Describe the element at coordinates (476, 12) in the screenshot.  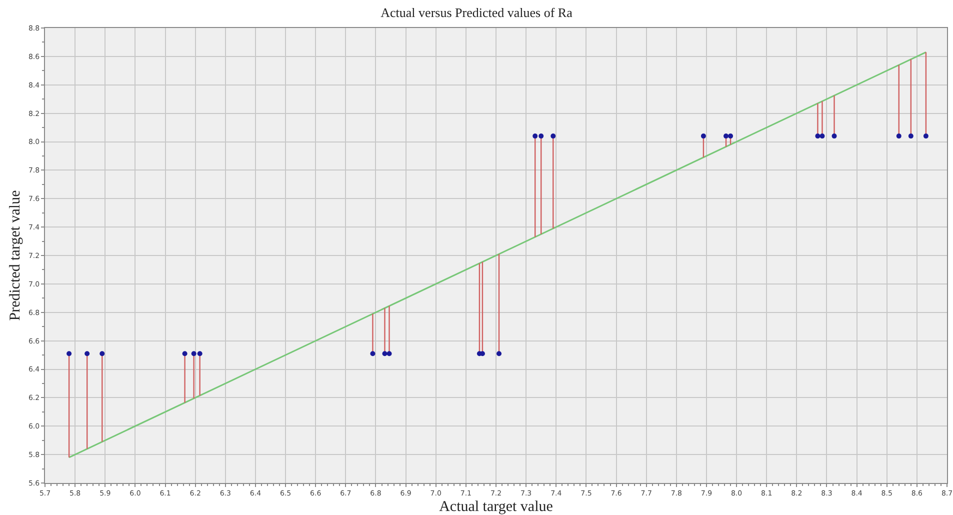
I see `chart-title: Actual versus Predicted values of Ra` at that location.